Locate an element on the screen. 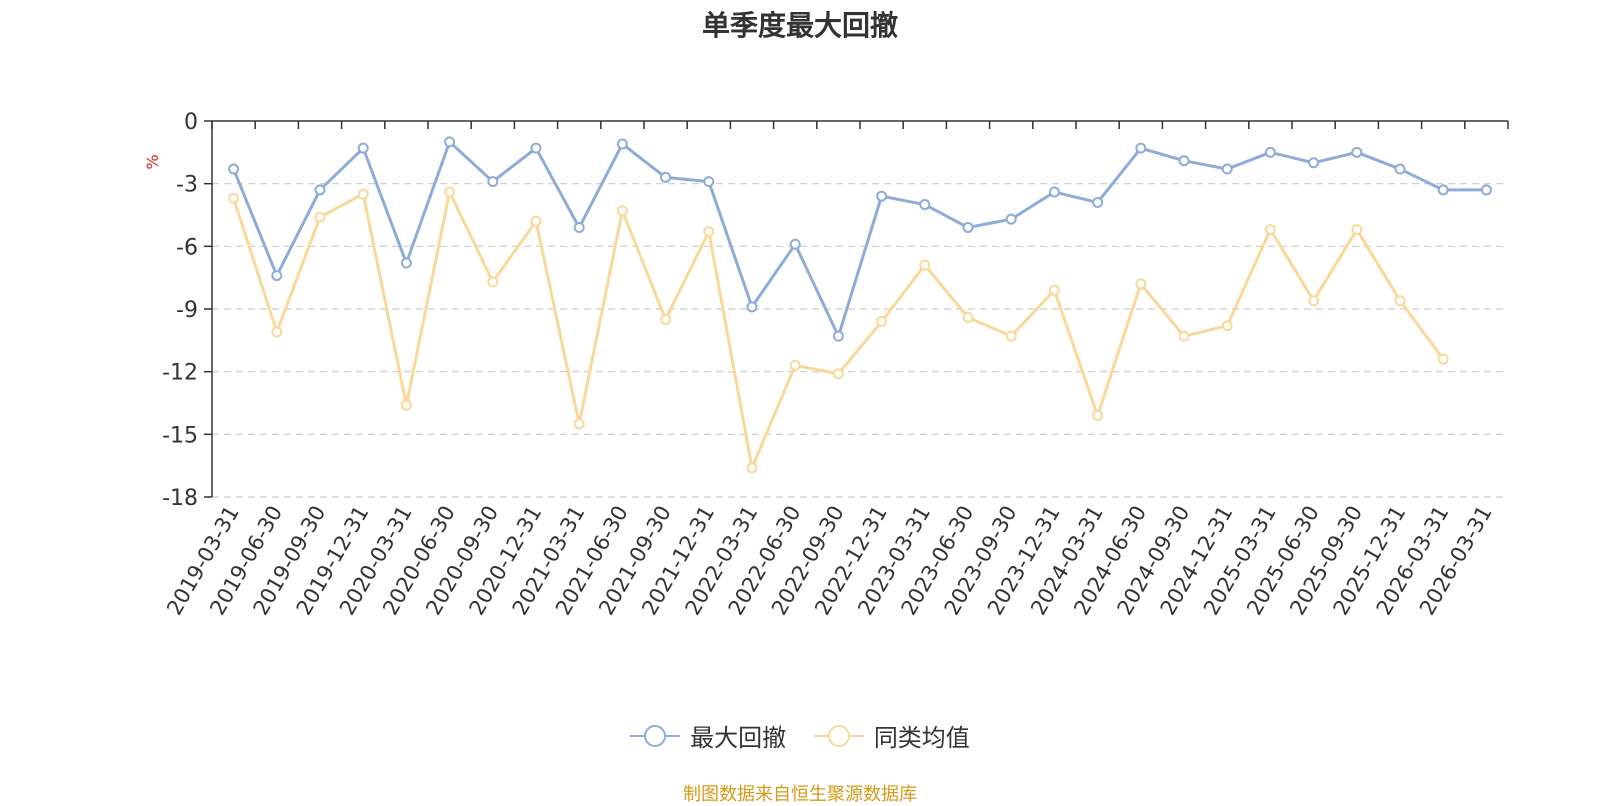 This screenshot has width=1600, height=806. legend-item-max-drawdown: 最大回撤 is located at coordinates (708, 735).